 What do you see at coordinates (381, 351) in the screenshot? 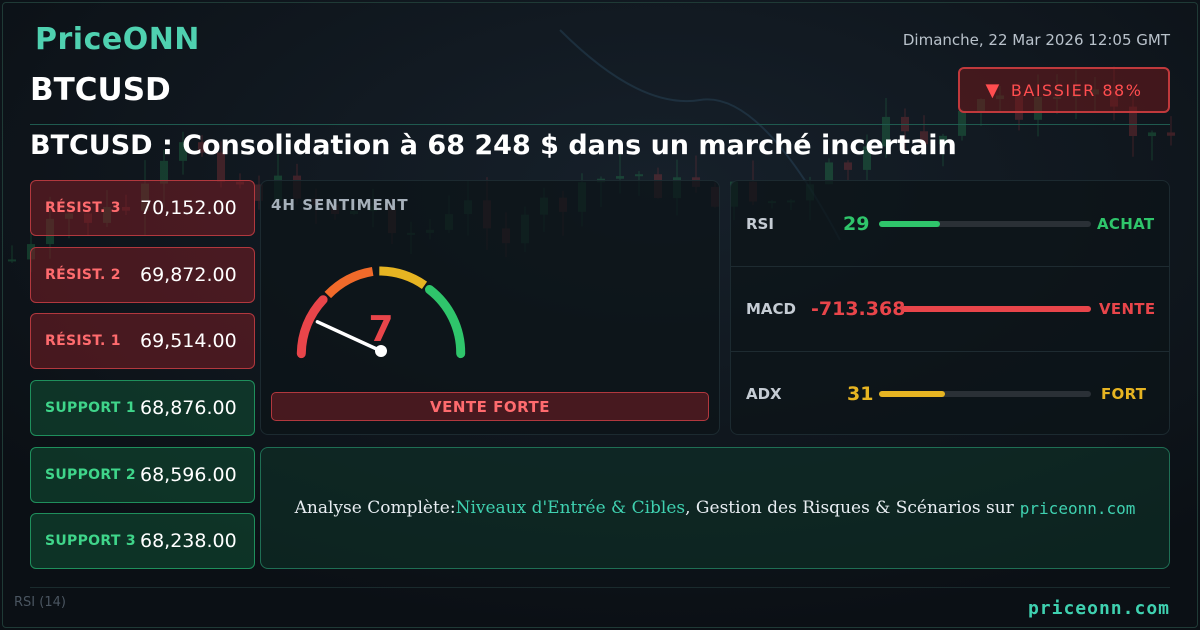
I see `gauge-pivot` at bounding box center [381, 351].